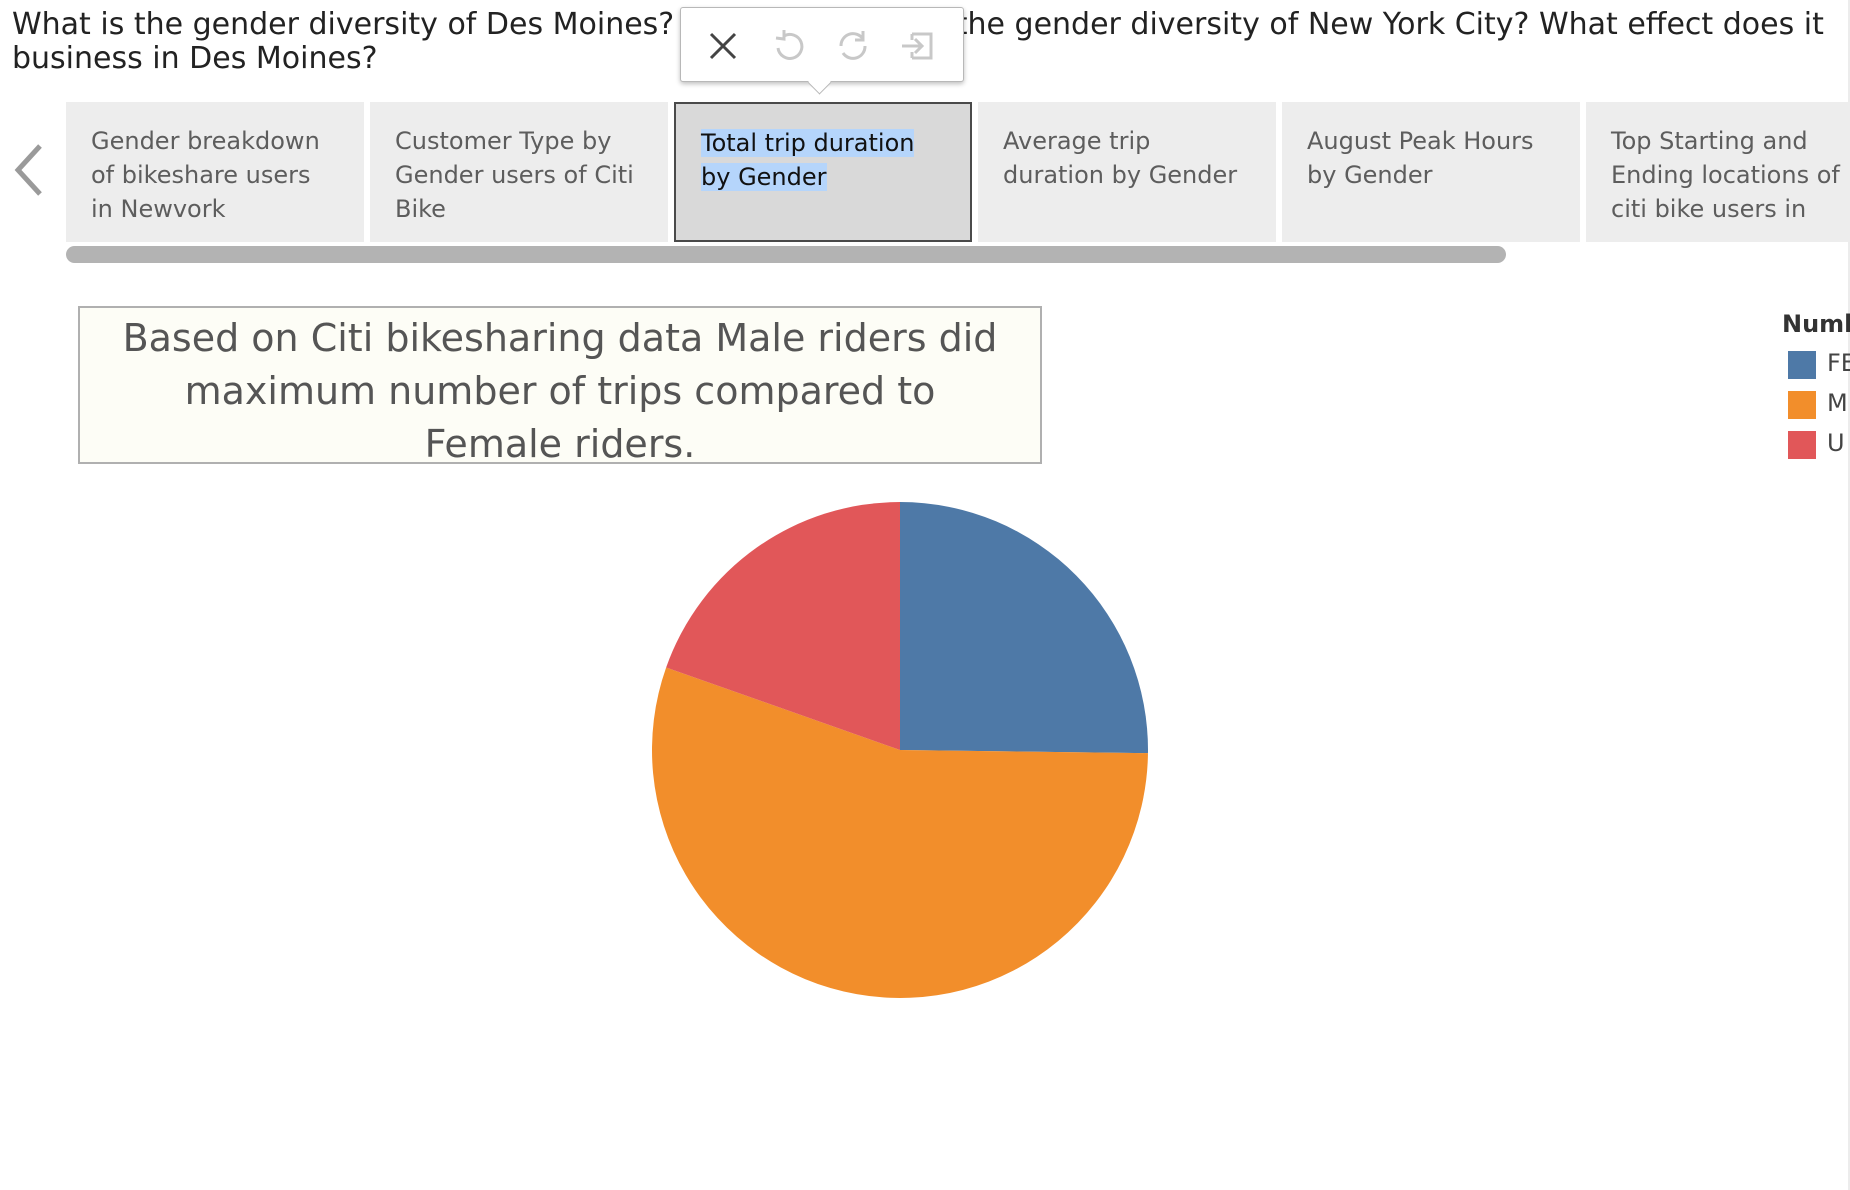 The width and height of the screenshot is (1850, 1190). Describe the element at coordinates (1816, 324) in the screenshot. I see `legend-title: Numb` at that location.